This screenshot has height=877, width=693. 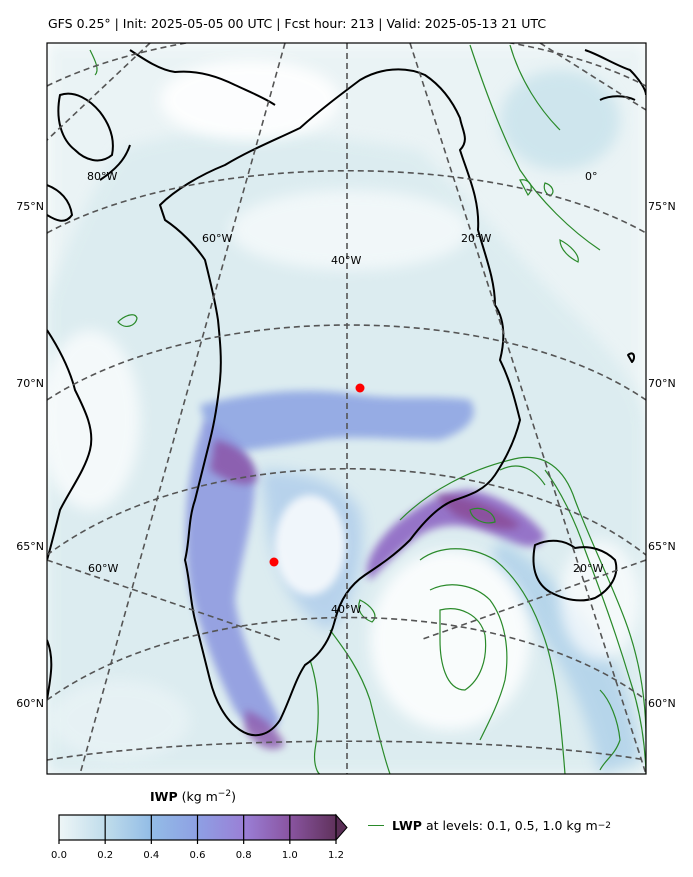 What do you see at coordinates (511, 825) in the screenshot?
I see `lwp-legend-text: at levels: 0.1, 0.5, 1.0 kg m` at bounding box center [511, 825].